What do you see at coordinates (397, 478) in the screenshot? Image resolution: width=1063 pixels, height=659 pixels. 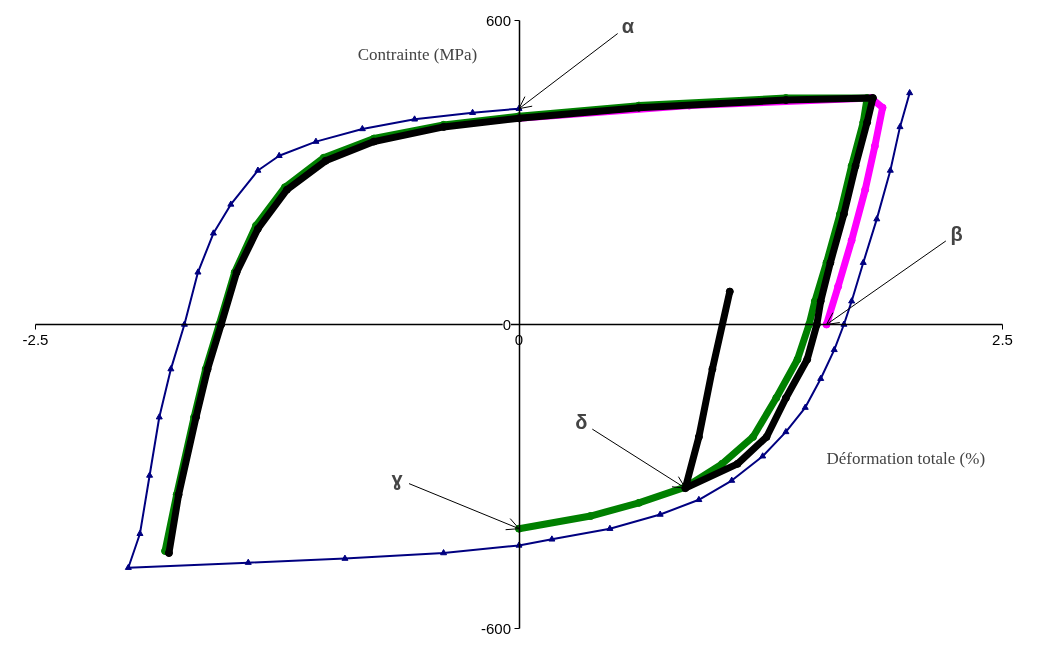 I see `annotation: ɣ` at bounding box center [397, 478].